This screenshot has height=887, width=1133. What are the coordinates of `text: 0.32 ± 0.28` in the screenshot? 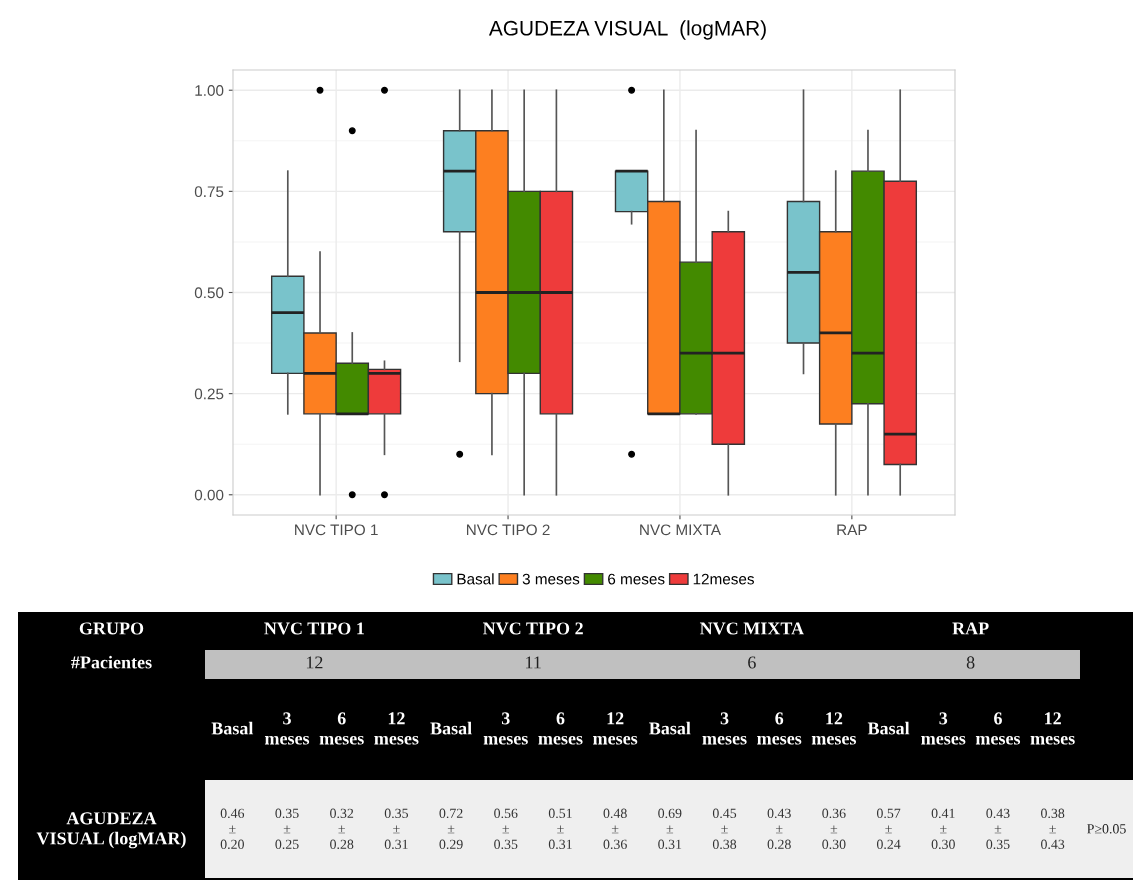 It's located at (342, 829).